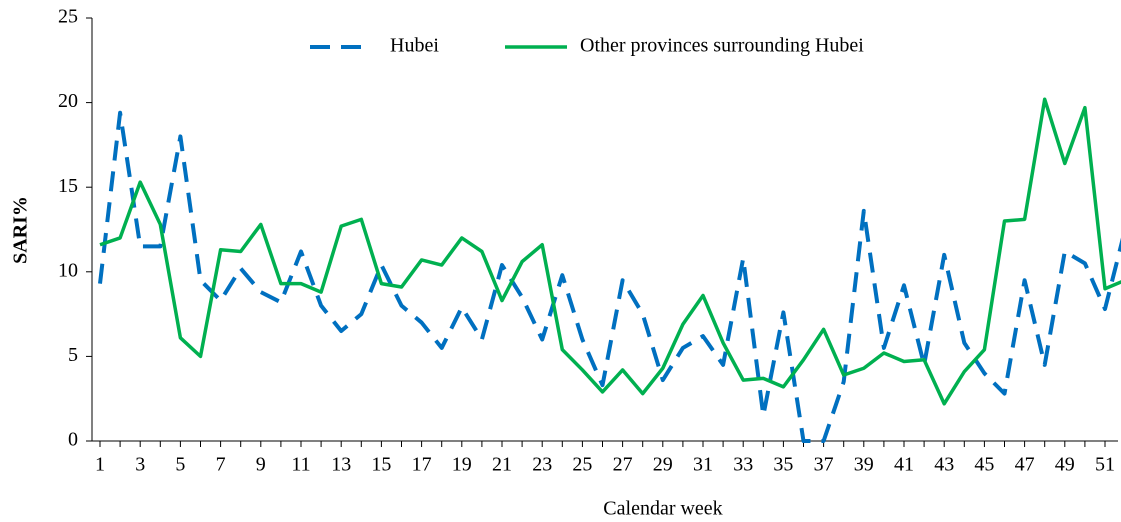 This screenshot has height=522, width=1121. Describe the element at coordinates (904, 465) in the screenshot. I see `x-tick-label: 41` at that location.